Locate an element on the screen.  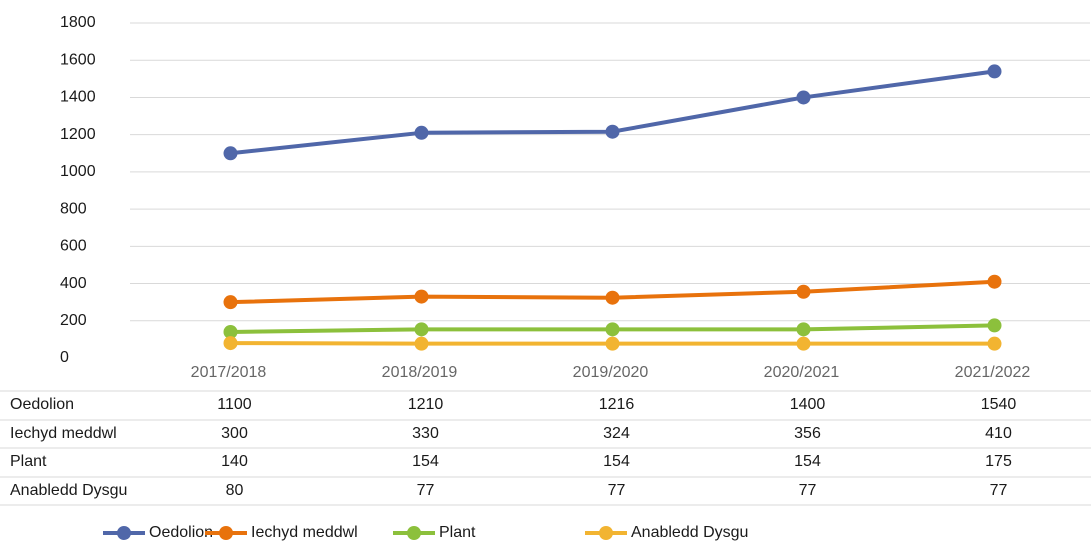
y-tick-label: 600 is located at coordinates (73, 246).